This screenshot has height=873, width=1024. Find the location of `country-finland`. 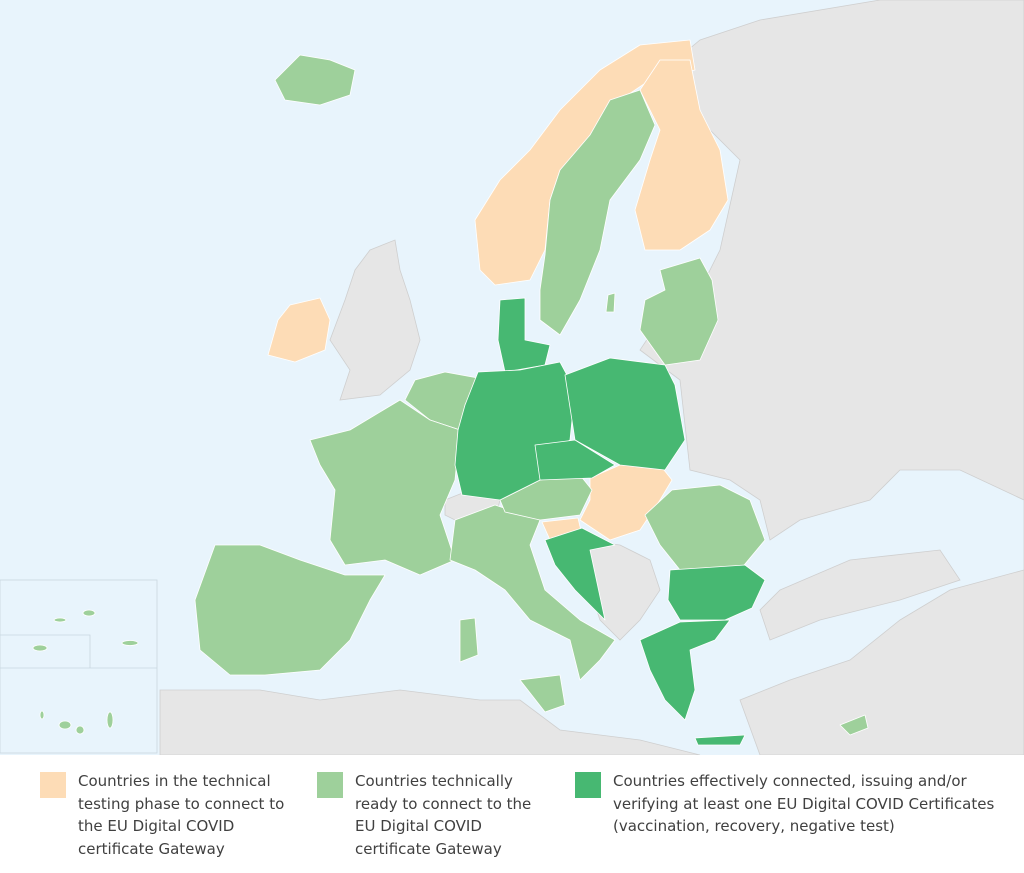

country-finland is located at coordinates (681, 155).